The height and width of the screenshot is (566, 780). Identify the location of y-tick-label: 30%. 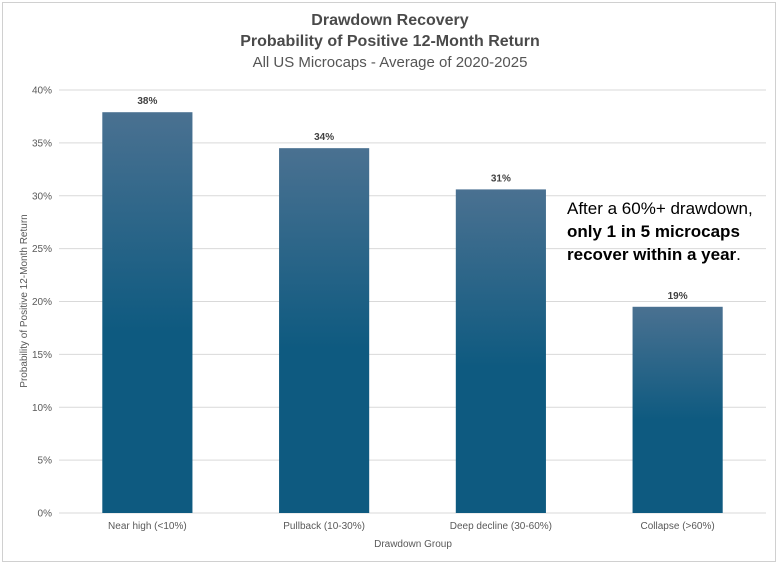
(42, 196).